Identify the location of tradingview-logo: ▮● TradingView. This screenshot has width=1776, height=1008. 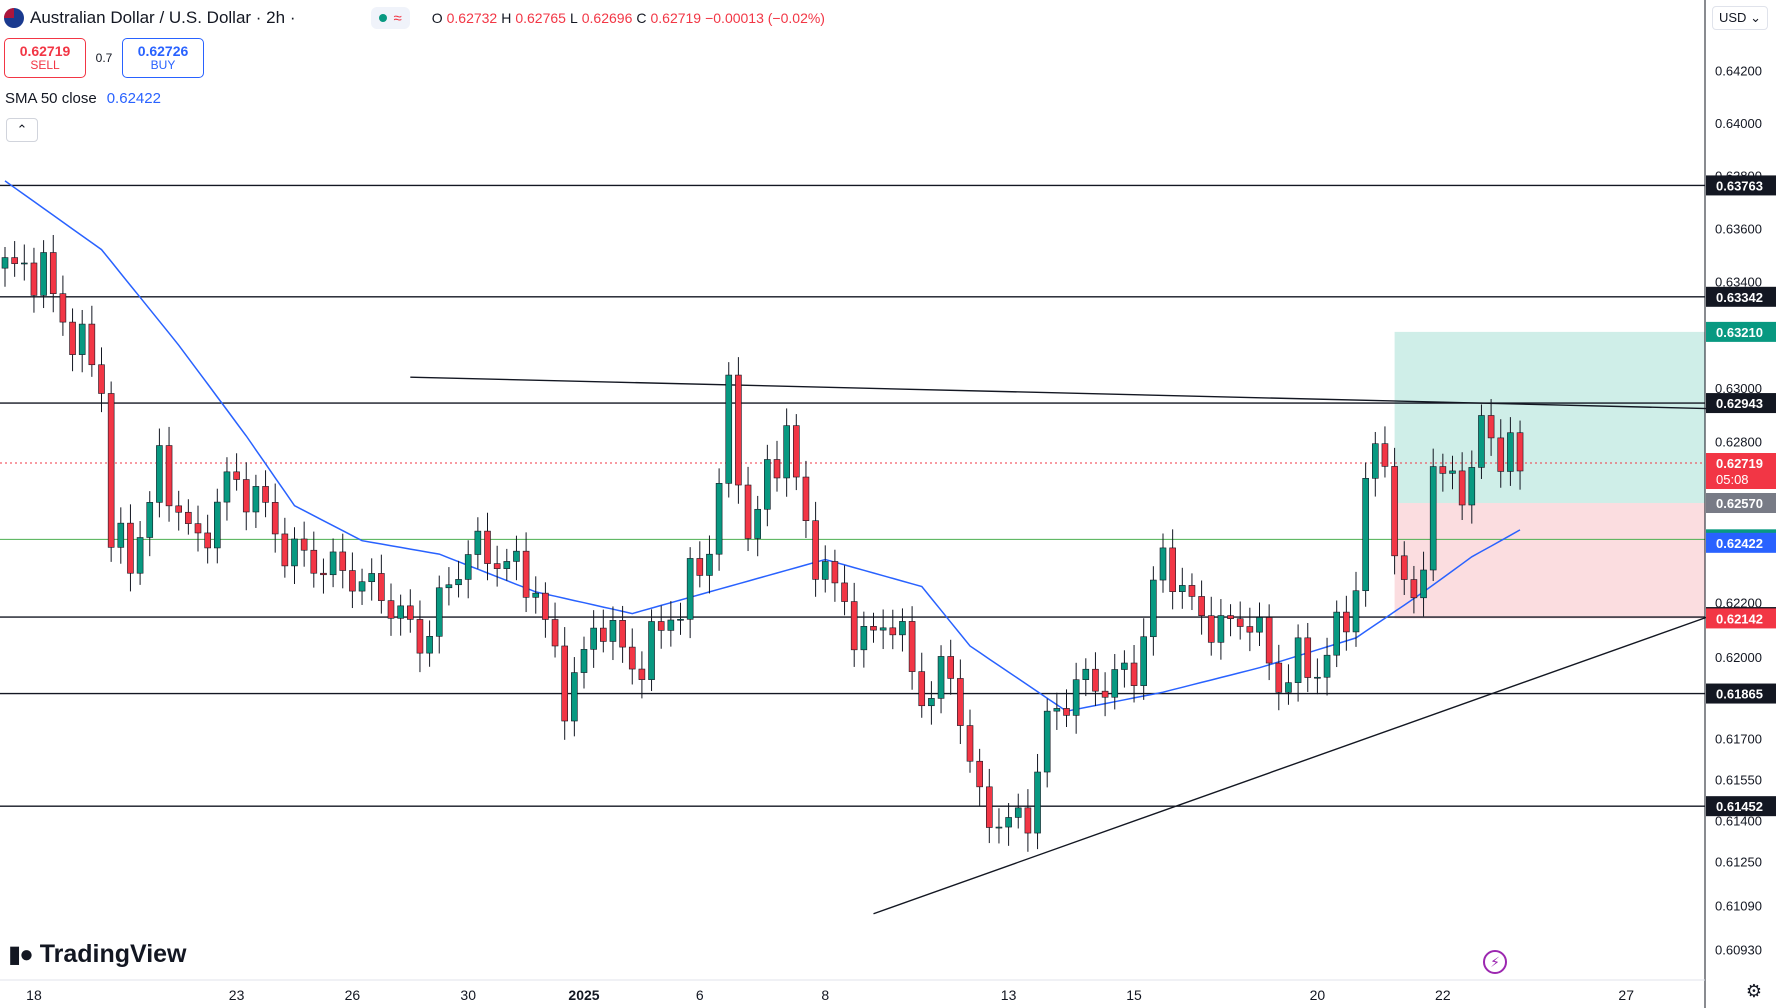
(97, 954).